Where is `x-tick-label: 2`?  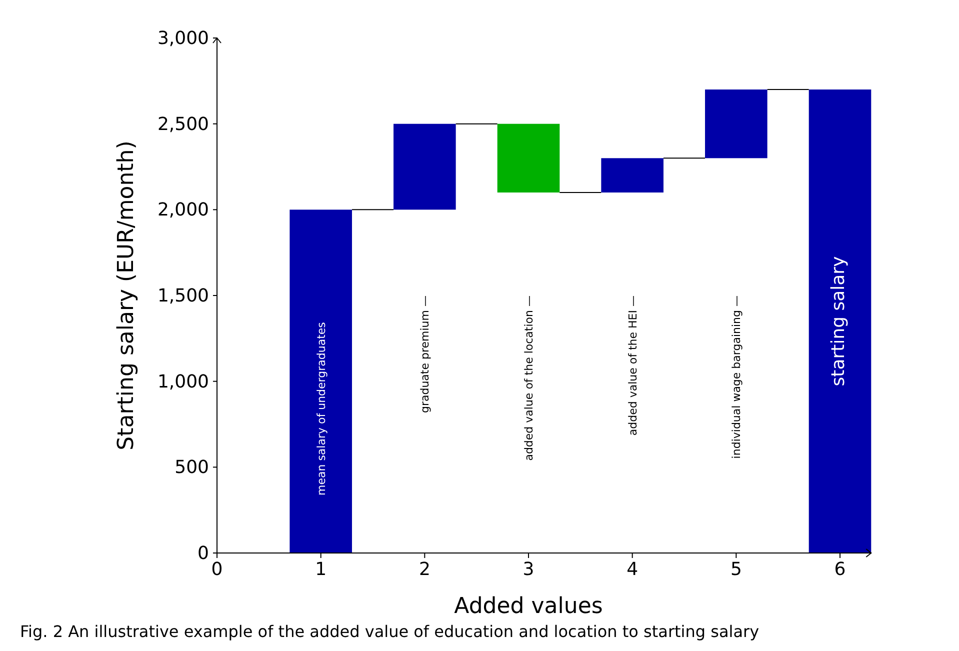 x-tick-label: 2 is located at coordinates (424, 569).